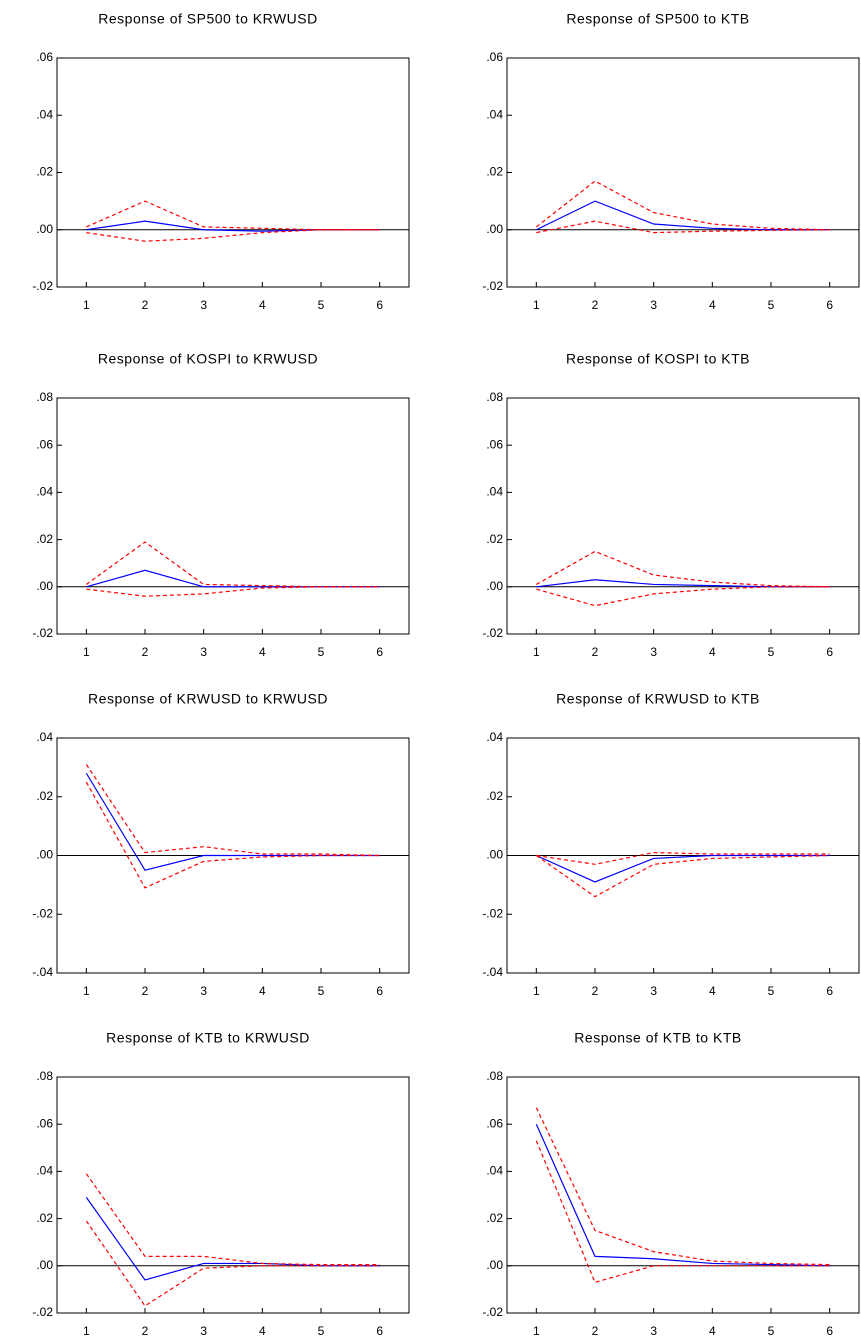 Image resolution: width=861 pixels, height=1341 pixels. What do you see at coordinates (207, 19) in the screenshot?
I see `chart-title: Response of SP500 to KRWUSD` at bounding box center [207, 19].